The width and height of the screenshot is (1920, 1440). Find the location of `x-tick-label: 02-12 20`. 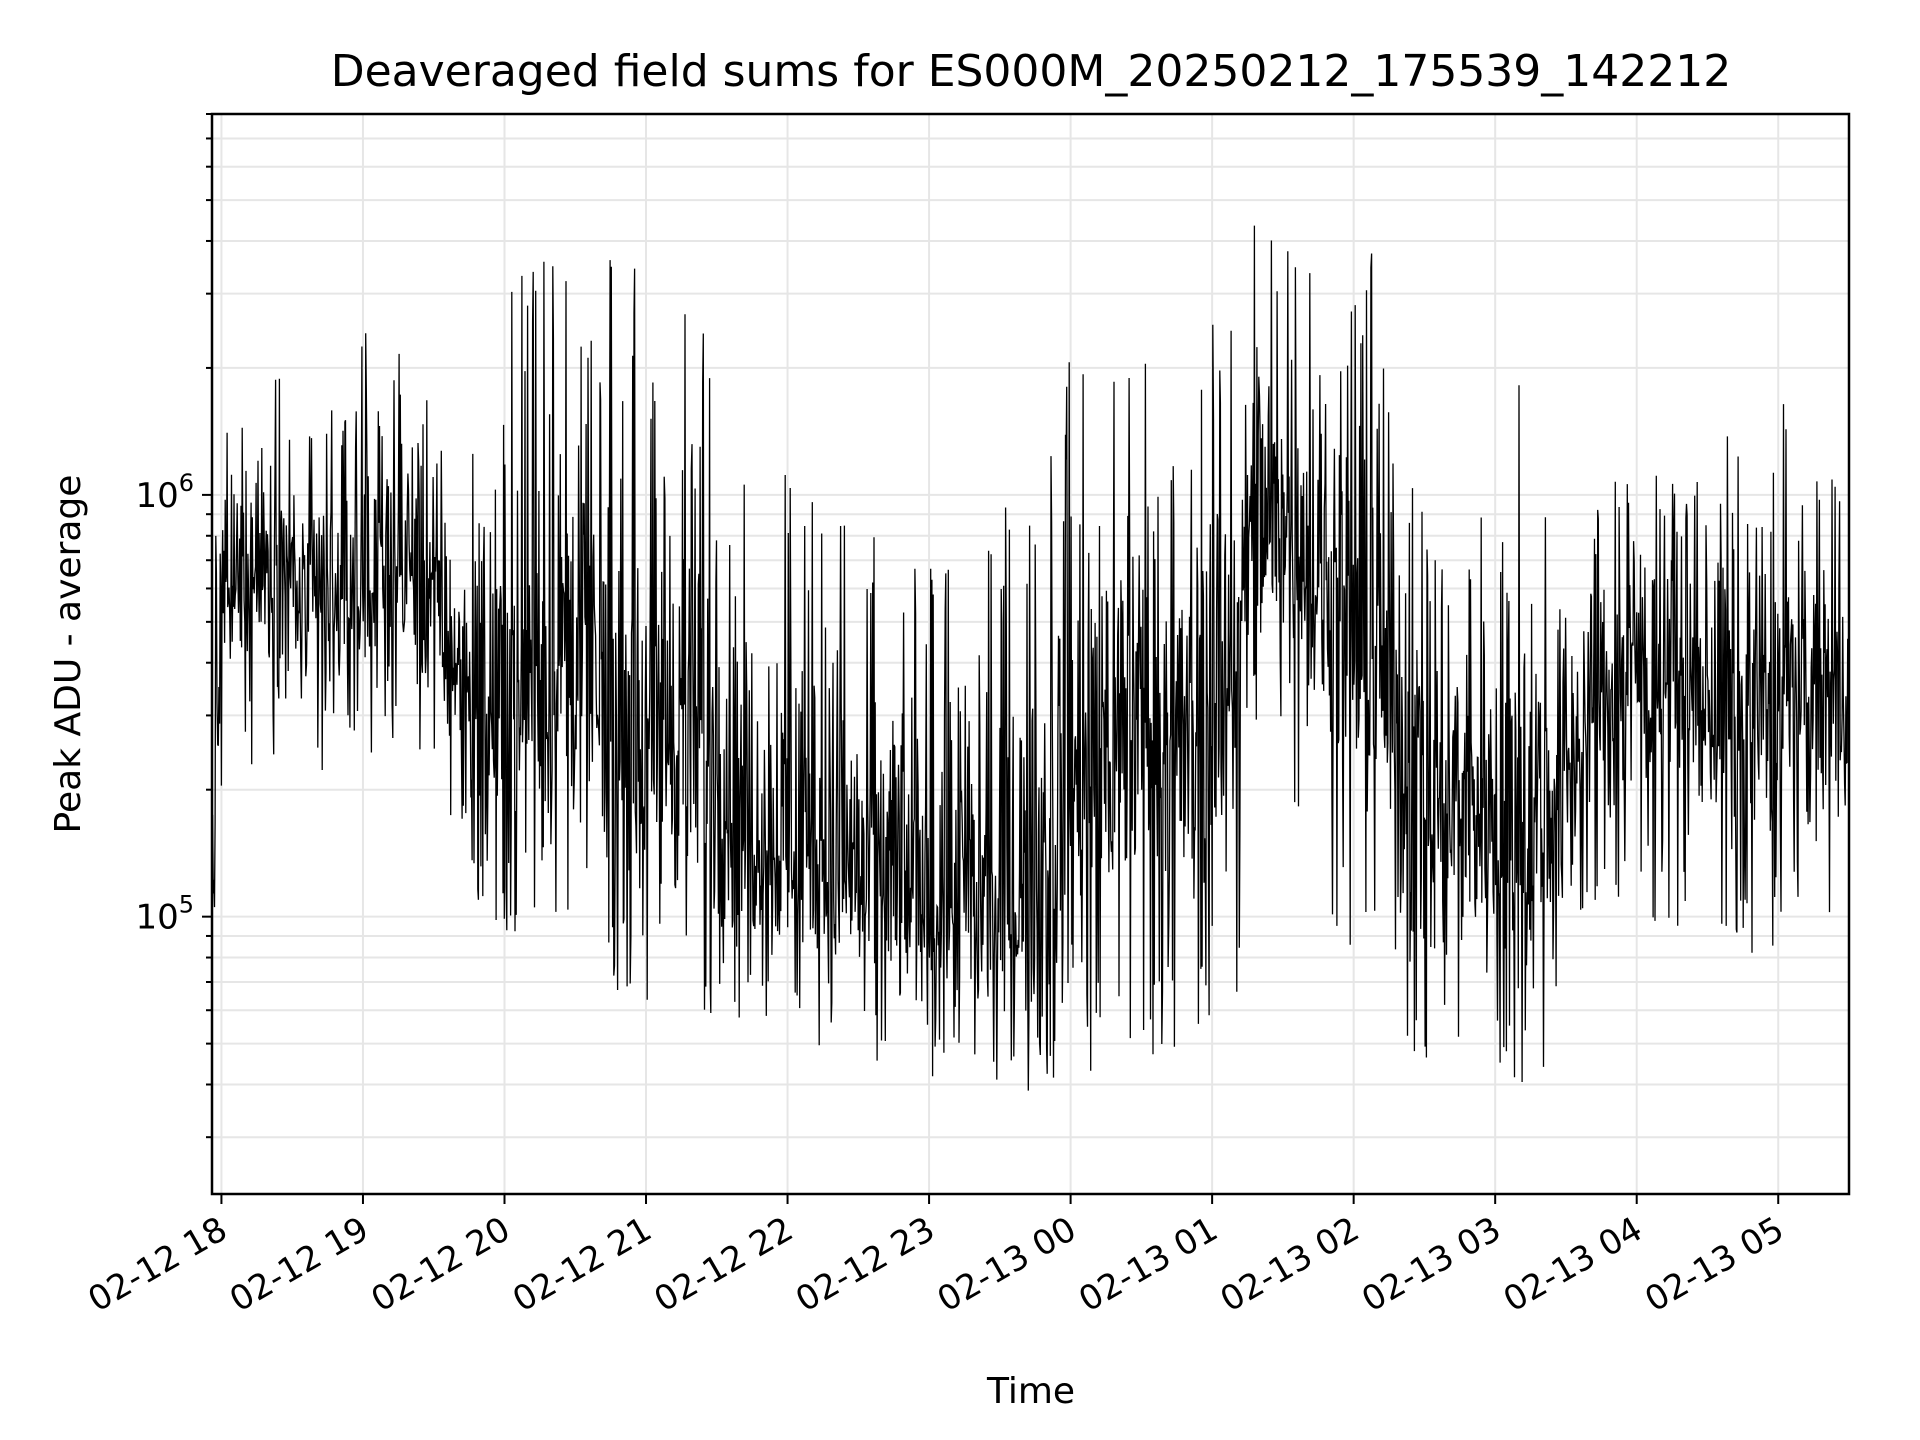

x-tick-label: 02-12 20 is located at coordinates (441, 1264).